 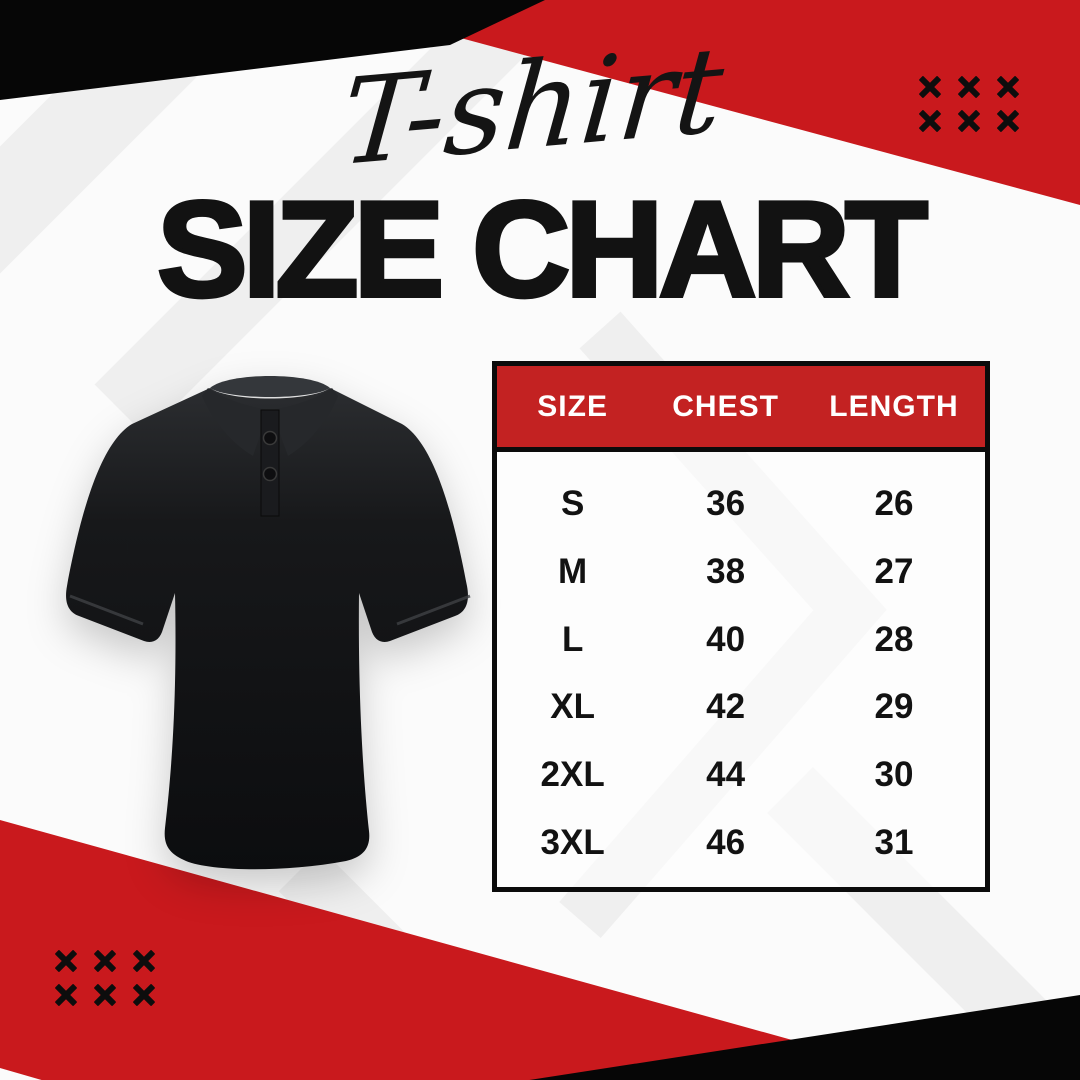 What do you see at coordinates (726, 843) in the screenshot?
I see `cell-chest: 46` at bounding box center [726, 843].